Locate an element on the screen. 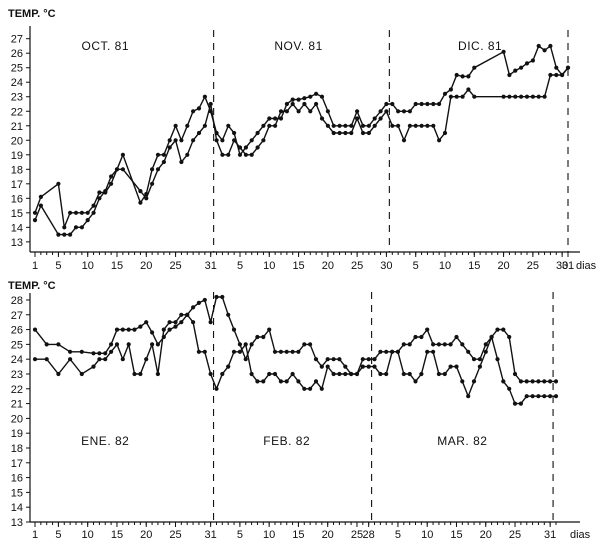 Image resolution: width=600 pixels, height=549 pixels. x-tick-label: 30 is located at coordinates (386, 266).